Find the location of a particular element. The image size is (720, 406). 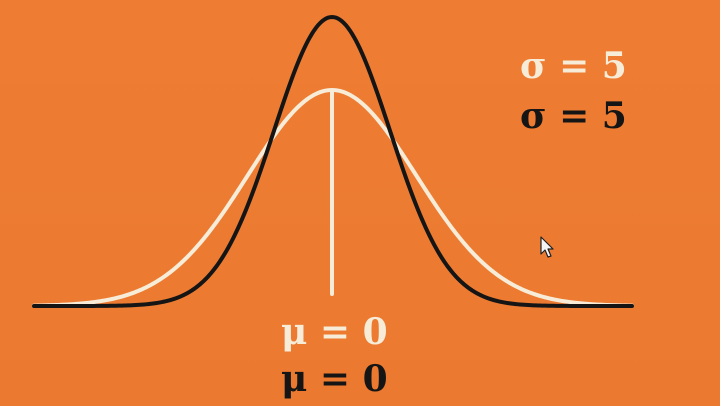

sigma-black-label: σ = 5 is located at coordinates (573, 116).